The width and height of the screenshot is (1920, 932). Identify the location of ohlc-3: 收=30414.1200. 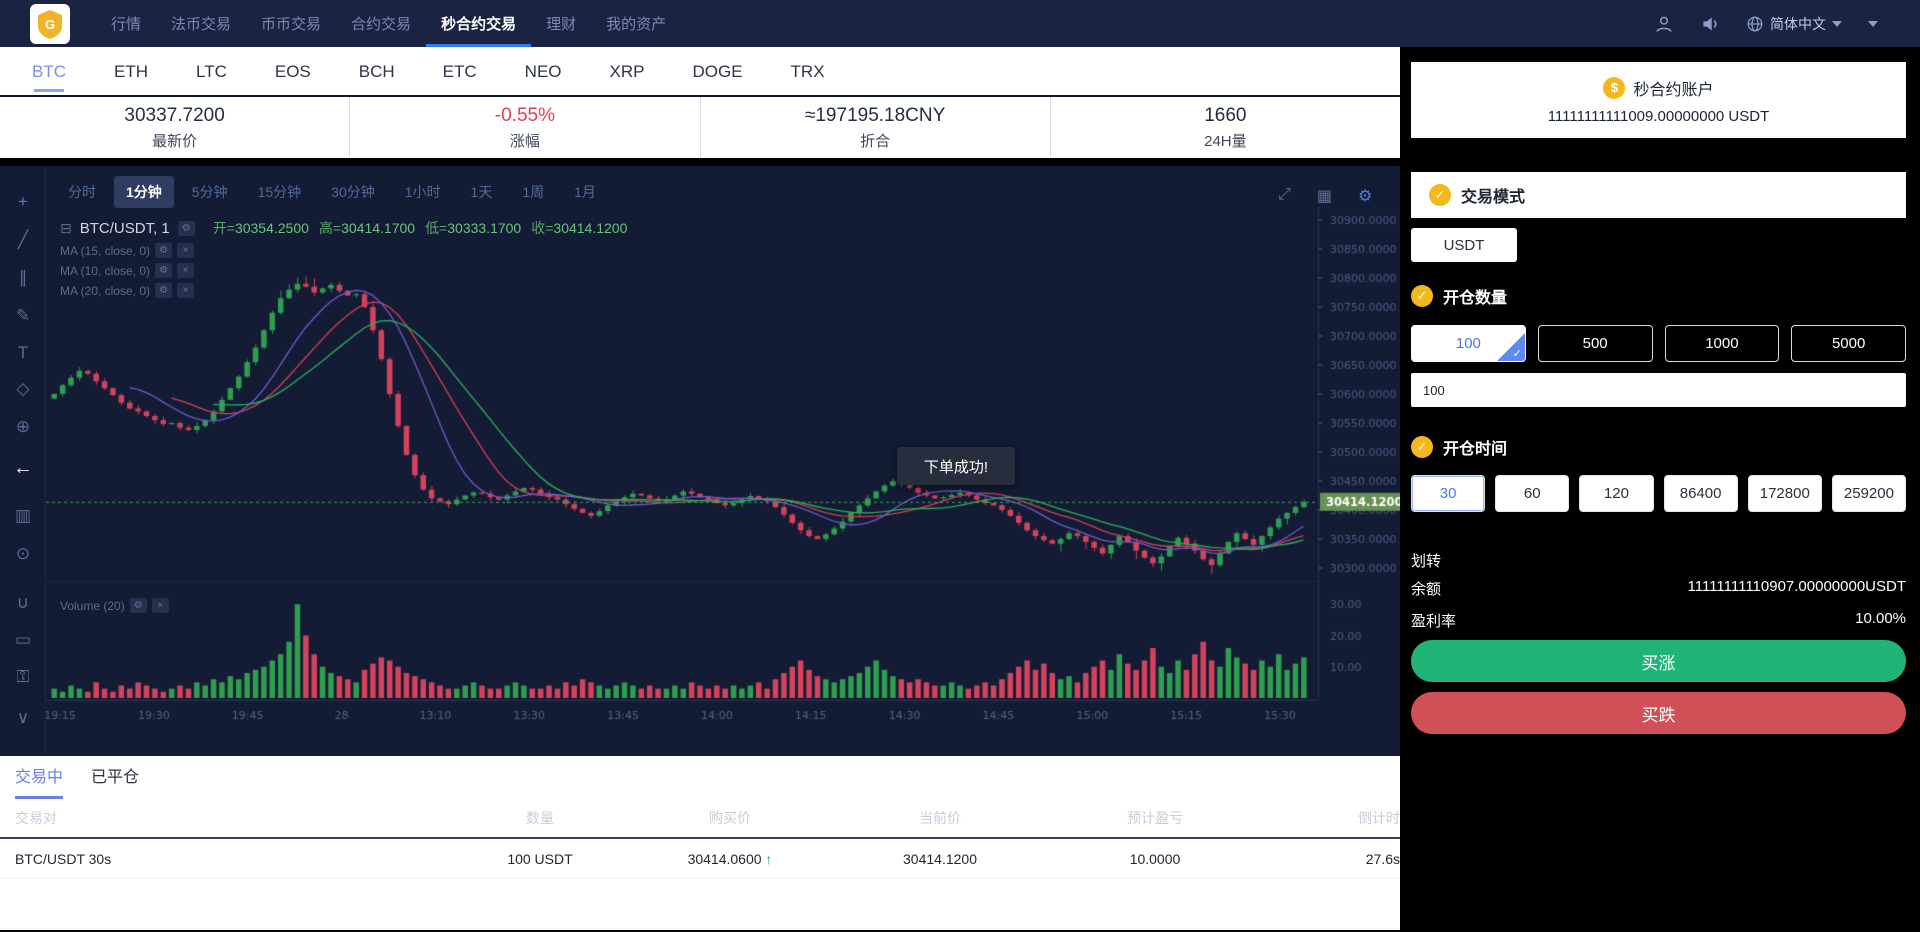
(579, 228).